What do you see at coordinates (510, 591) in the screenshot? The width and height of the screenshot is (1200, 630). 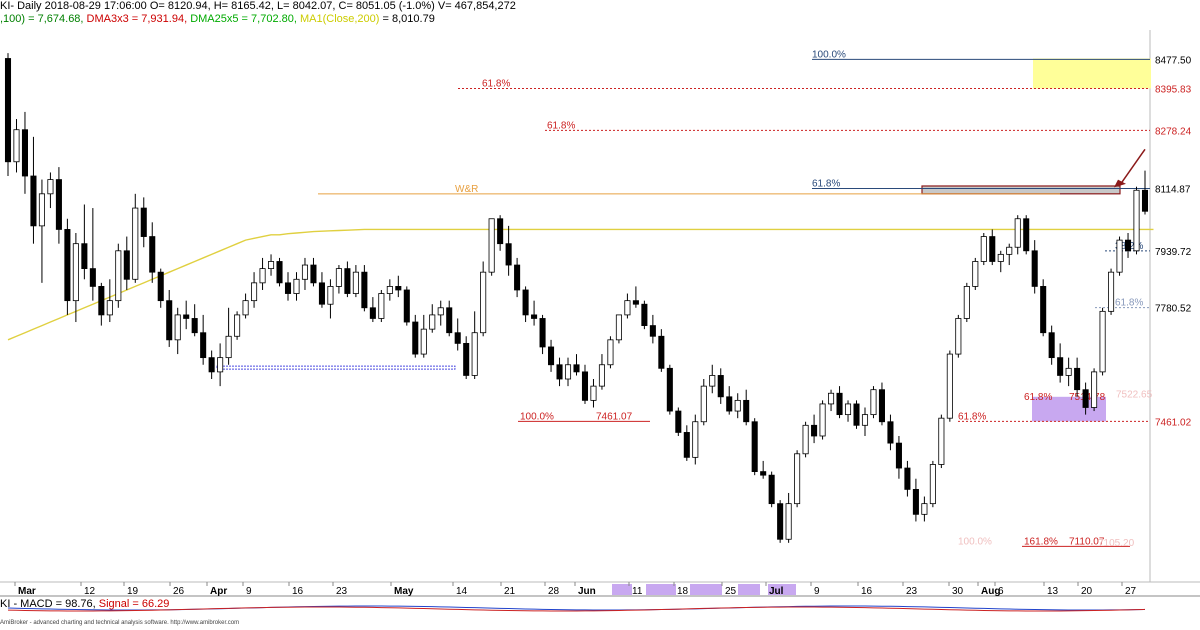 I see `x-tick-label: 21` at bounding box center [510, 591].